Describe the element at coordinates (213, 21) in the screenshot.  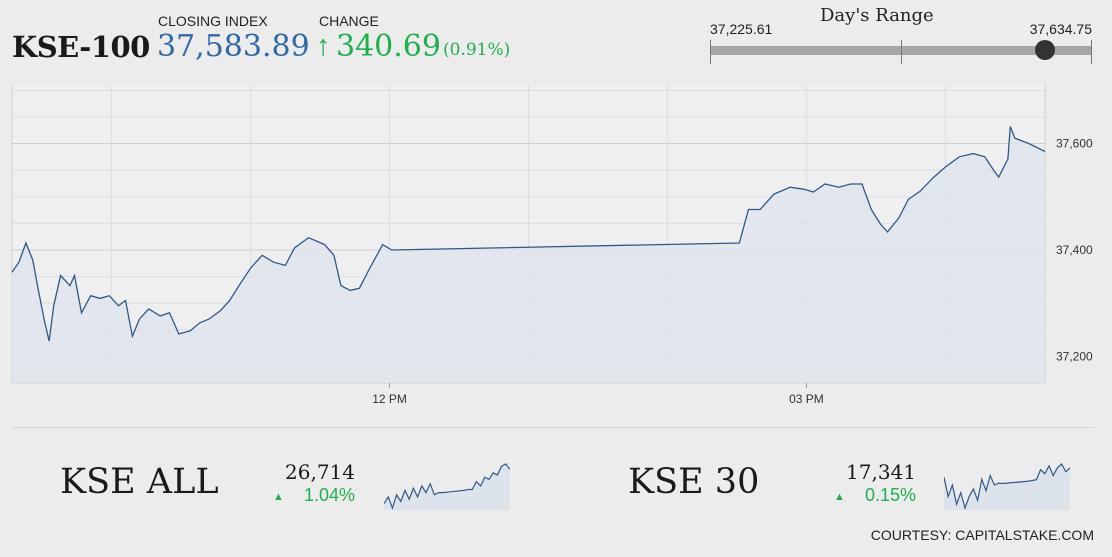
I see `closing-index-label: CLOSING INDEX` at that location.